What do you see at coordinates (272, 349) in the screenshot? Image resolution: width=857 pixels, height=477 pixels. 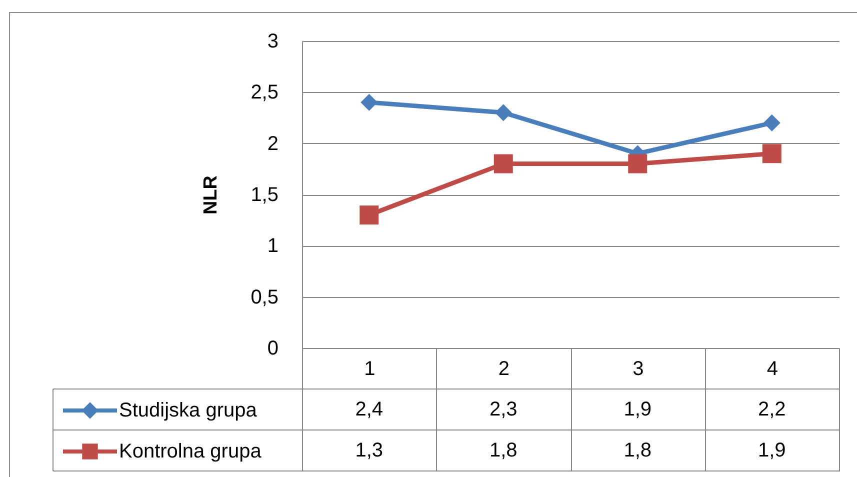 I see `y-tick-label: 0` at bounding box center [272, 349].